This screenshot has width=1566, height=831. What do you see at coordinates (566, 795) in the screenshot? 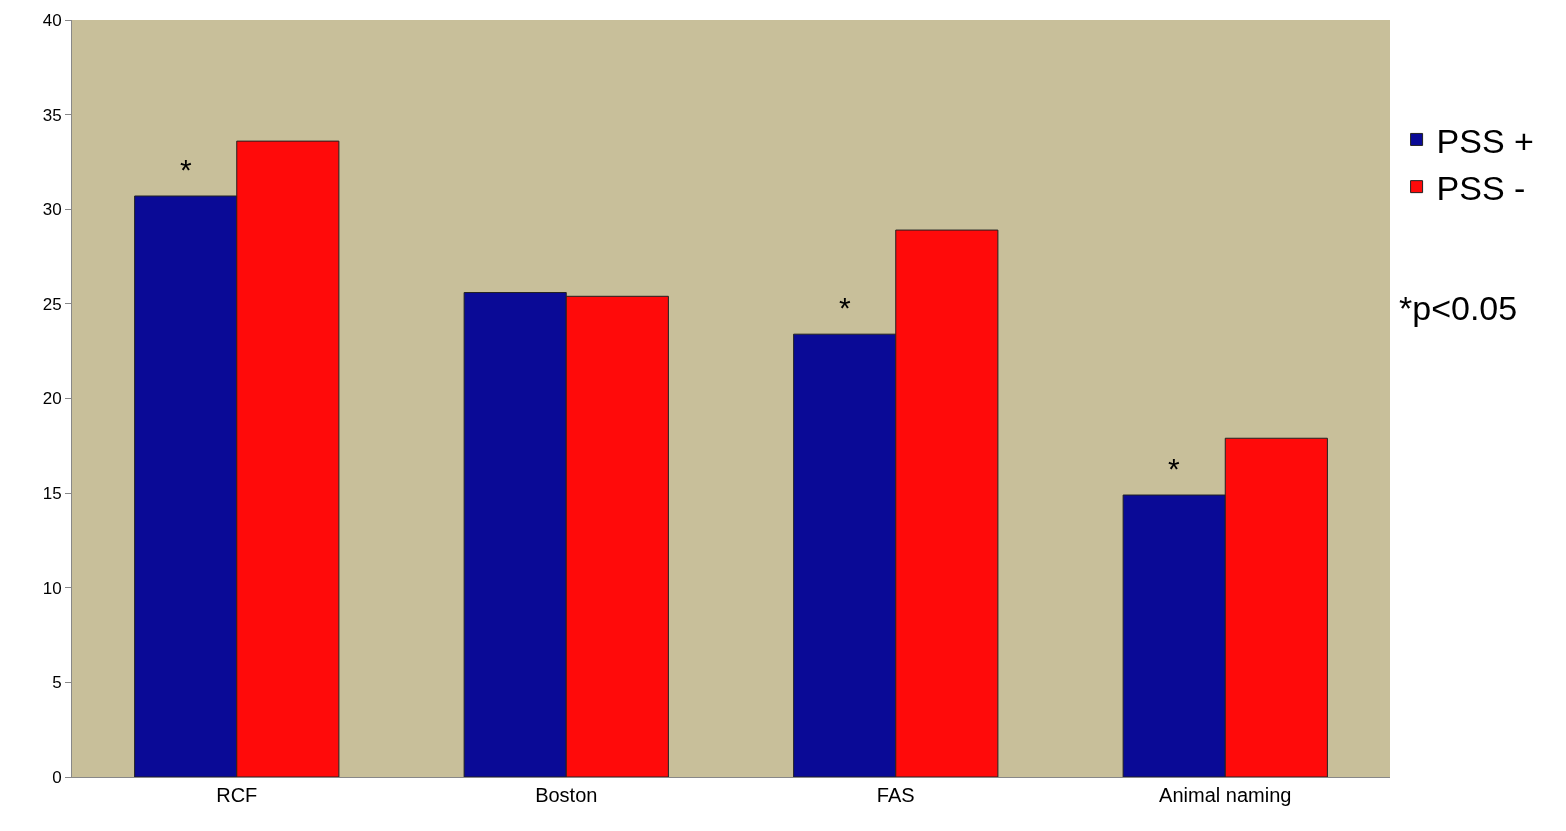
I see `x-tick-label: Boston` at bounding box center [566, 795].